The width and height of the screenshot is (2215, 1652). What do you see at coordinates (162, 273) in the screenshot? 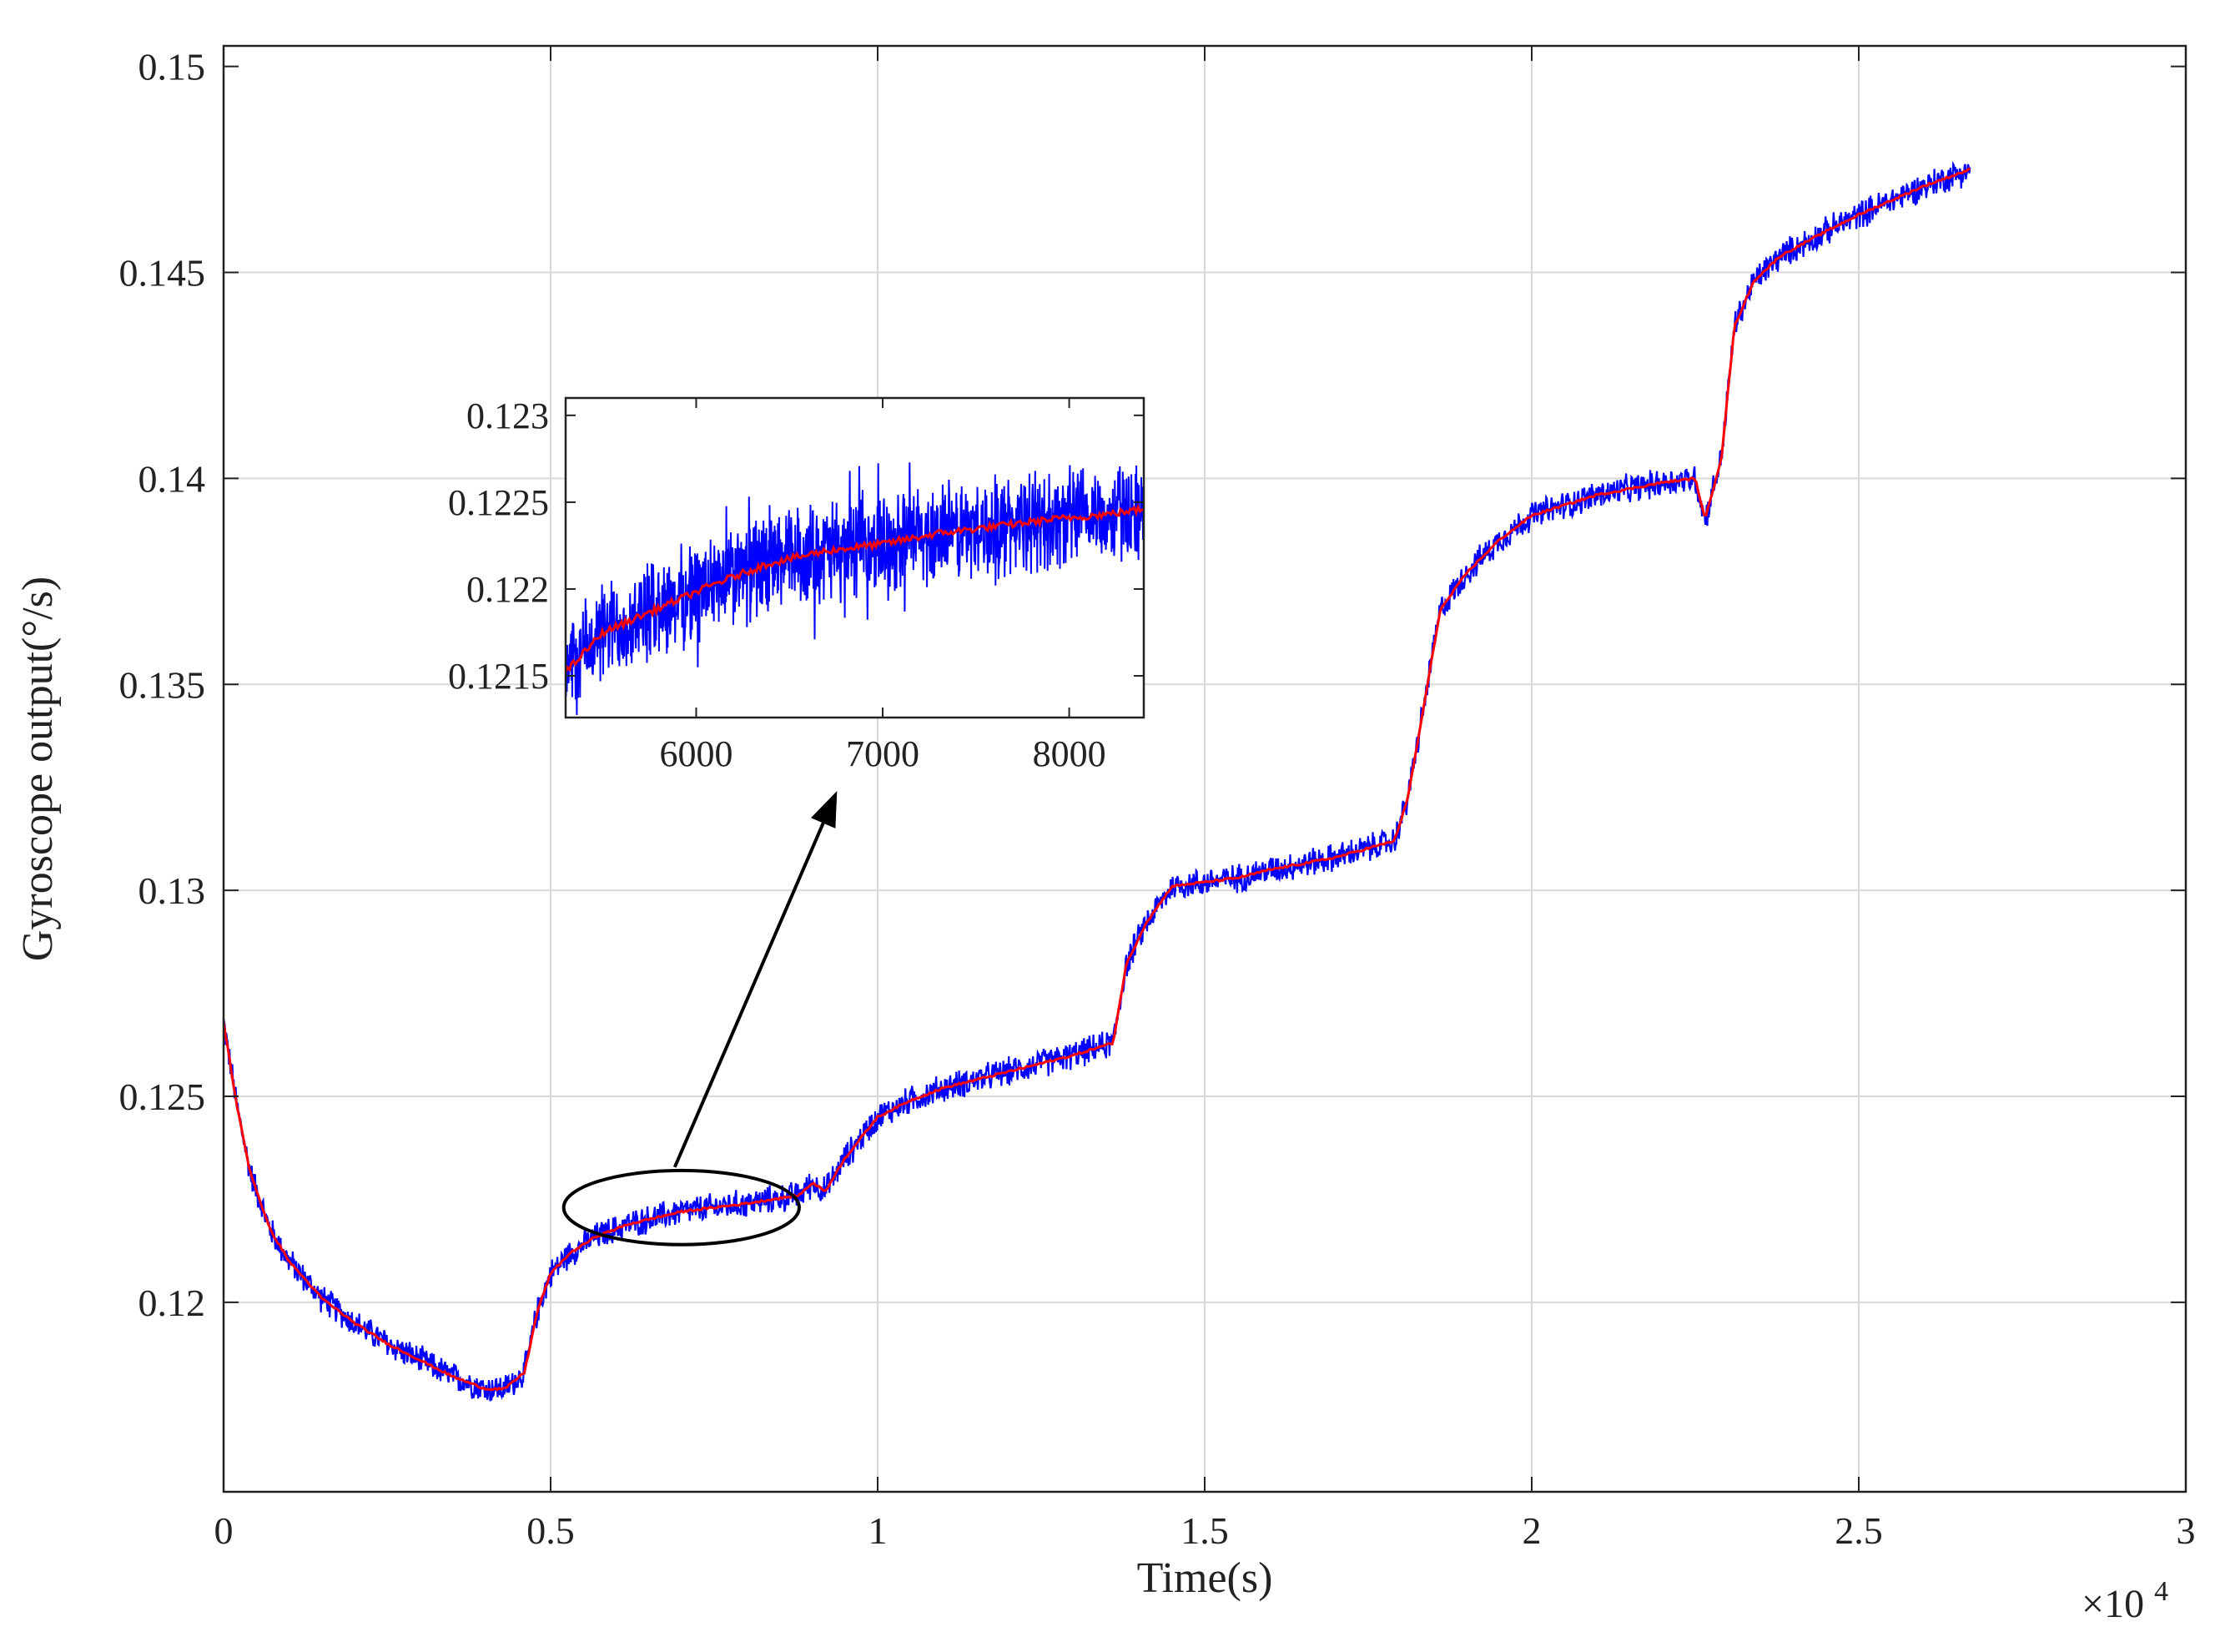
I see `y-tick-label: 0.145` at bounding box center [162, 273].